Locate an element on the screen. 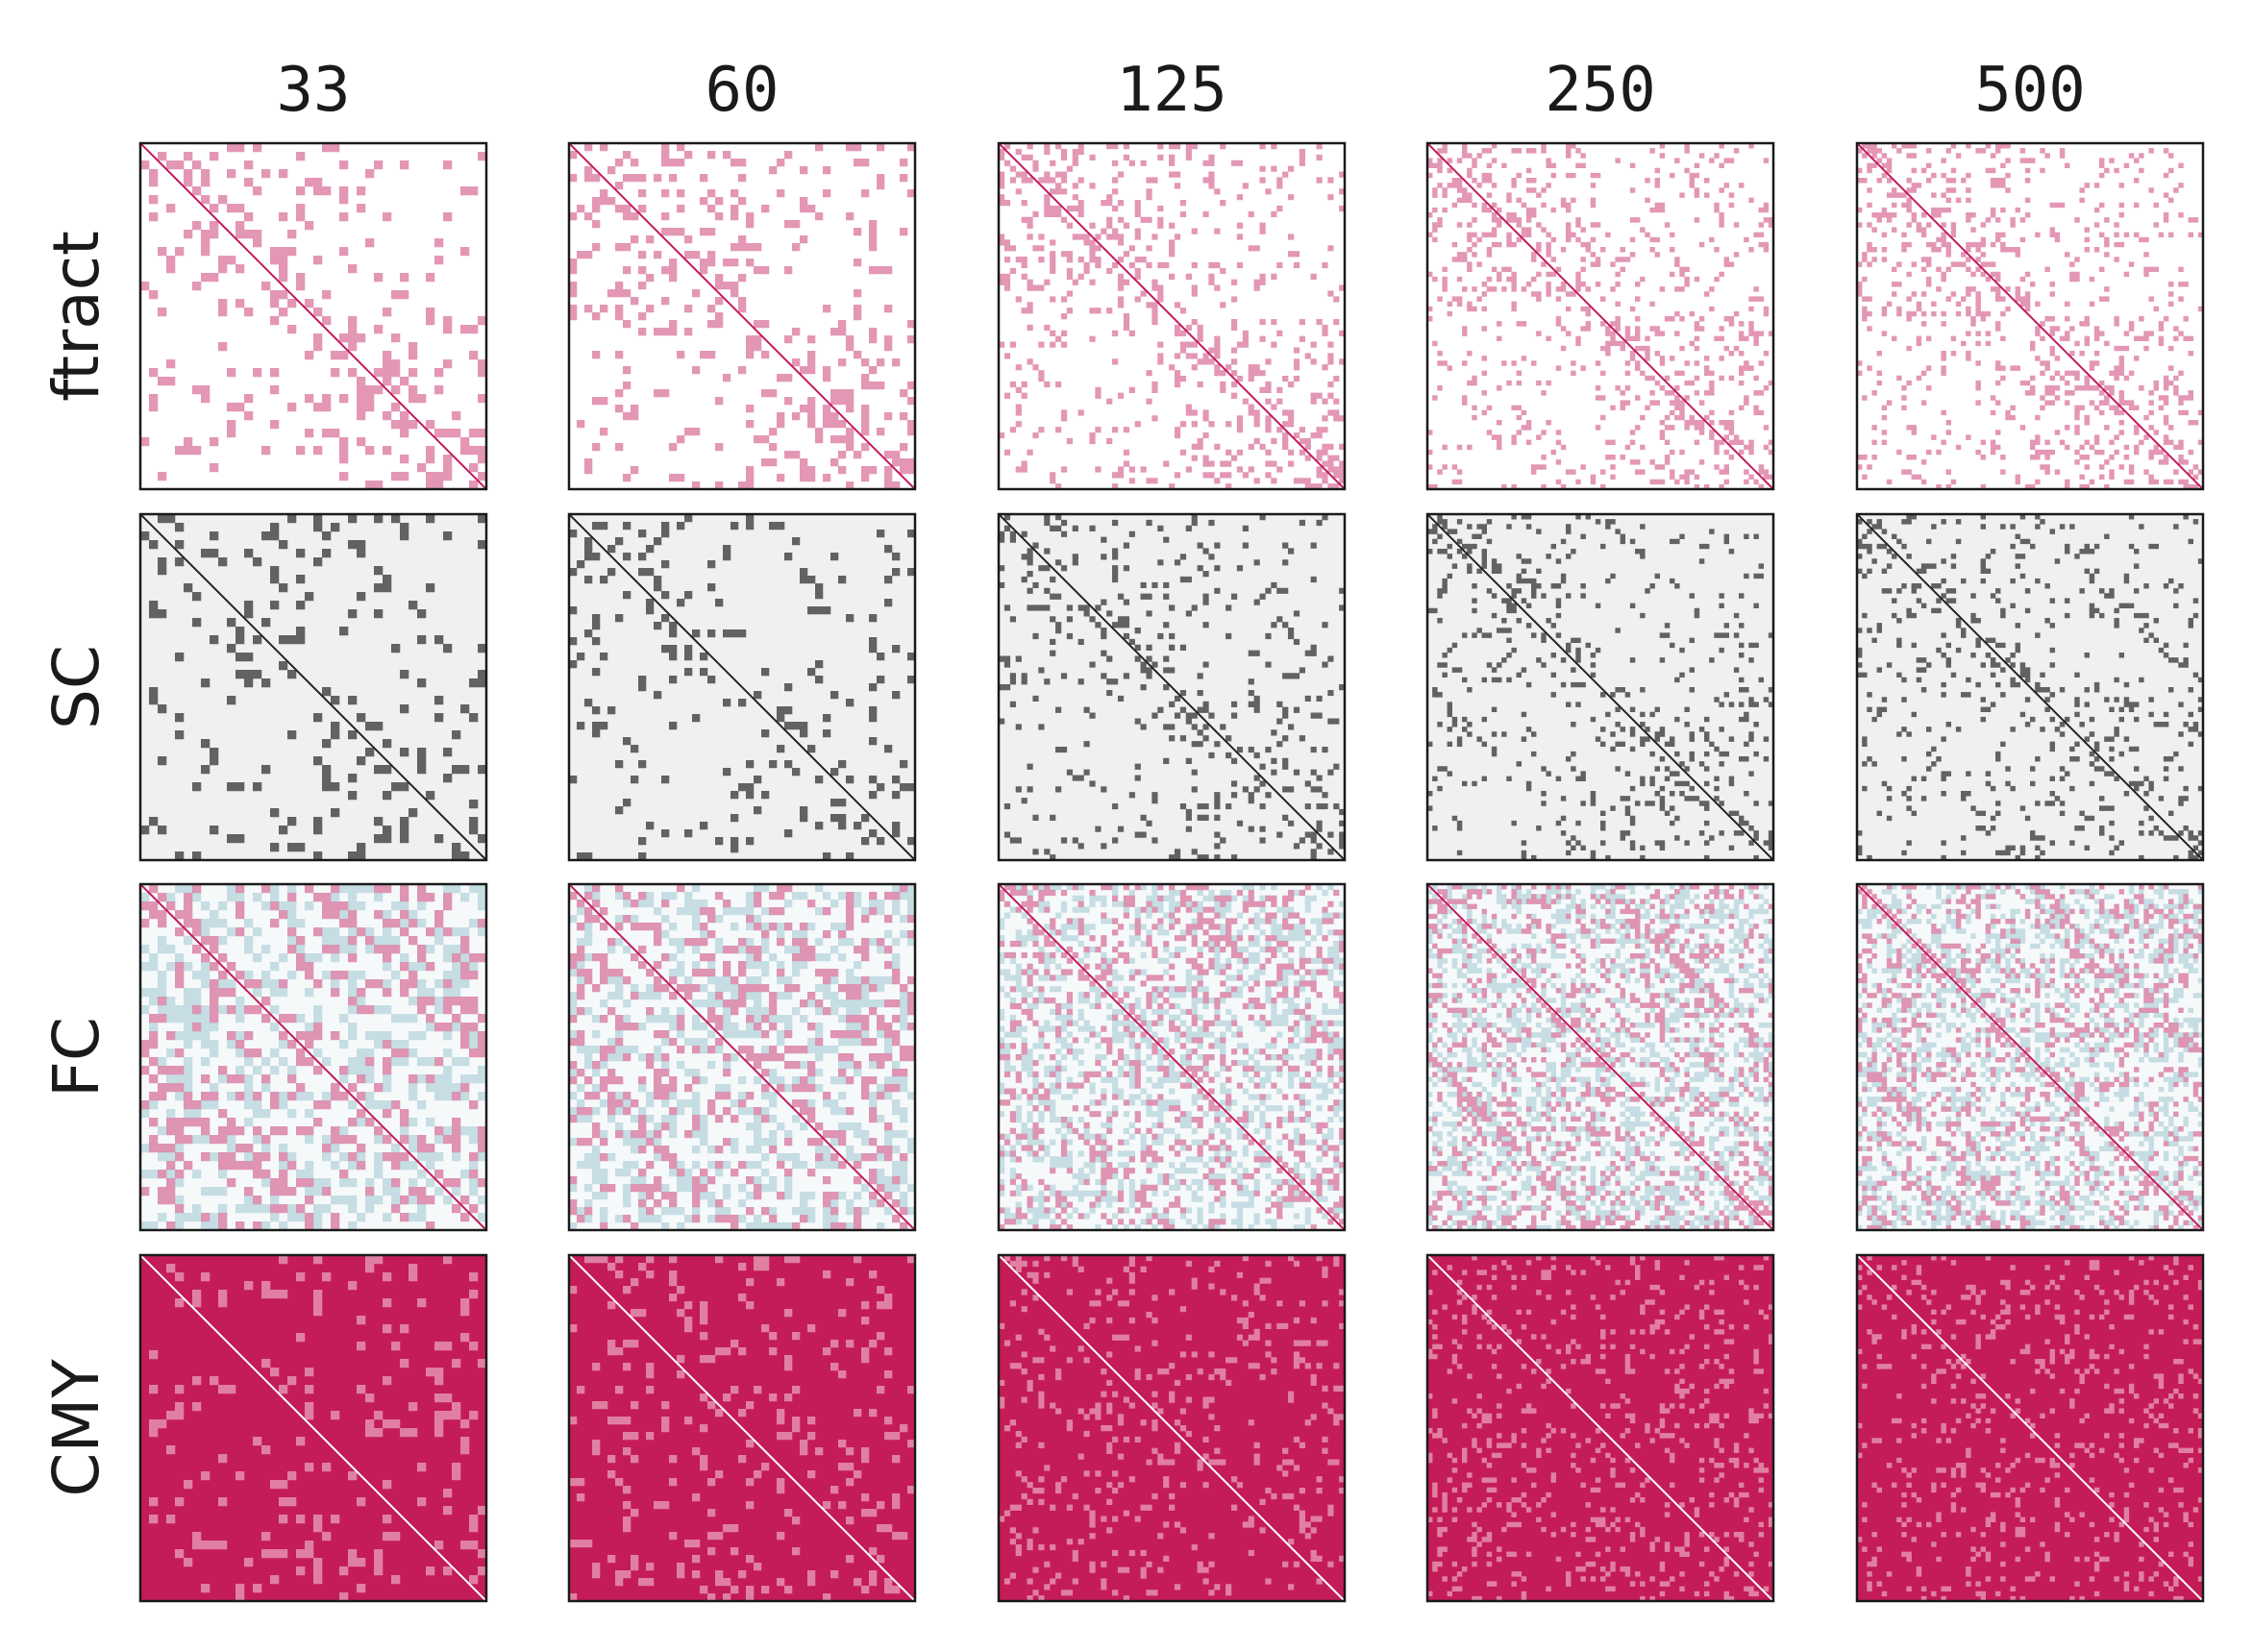 This screenshot has height=1652, width=2253. row-label-2: FC is located at coordinates (76, 1057).